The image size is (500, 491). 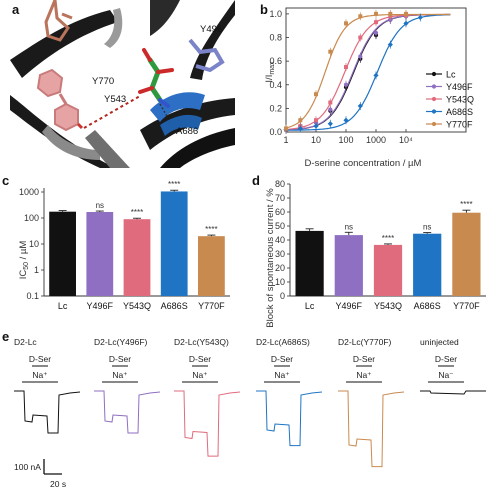 I want to click on legend-label-y496f: Y496F, so click(x=459, y=87).